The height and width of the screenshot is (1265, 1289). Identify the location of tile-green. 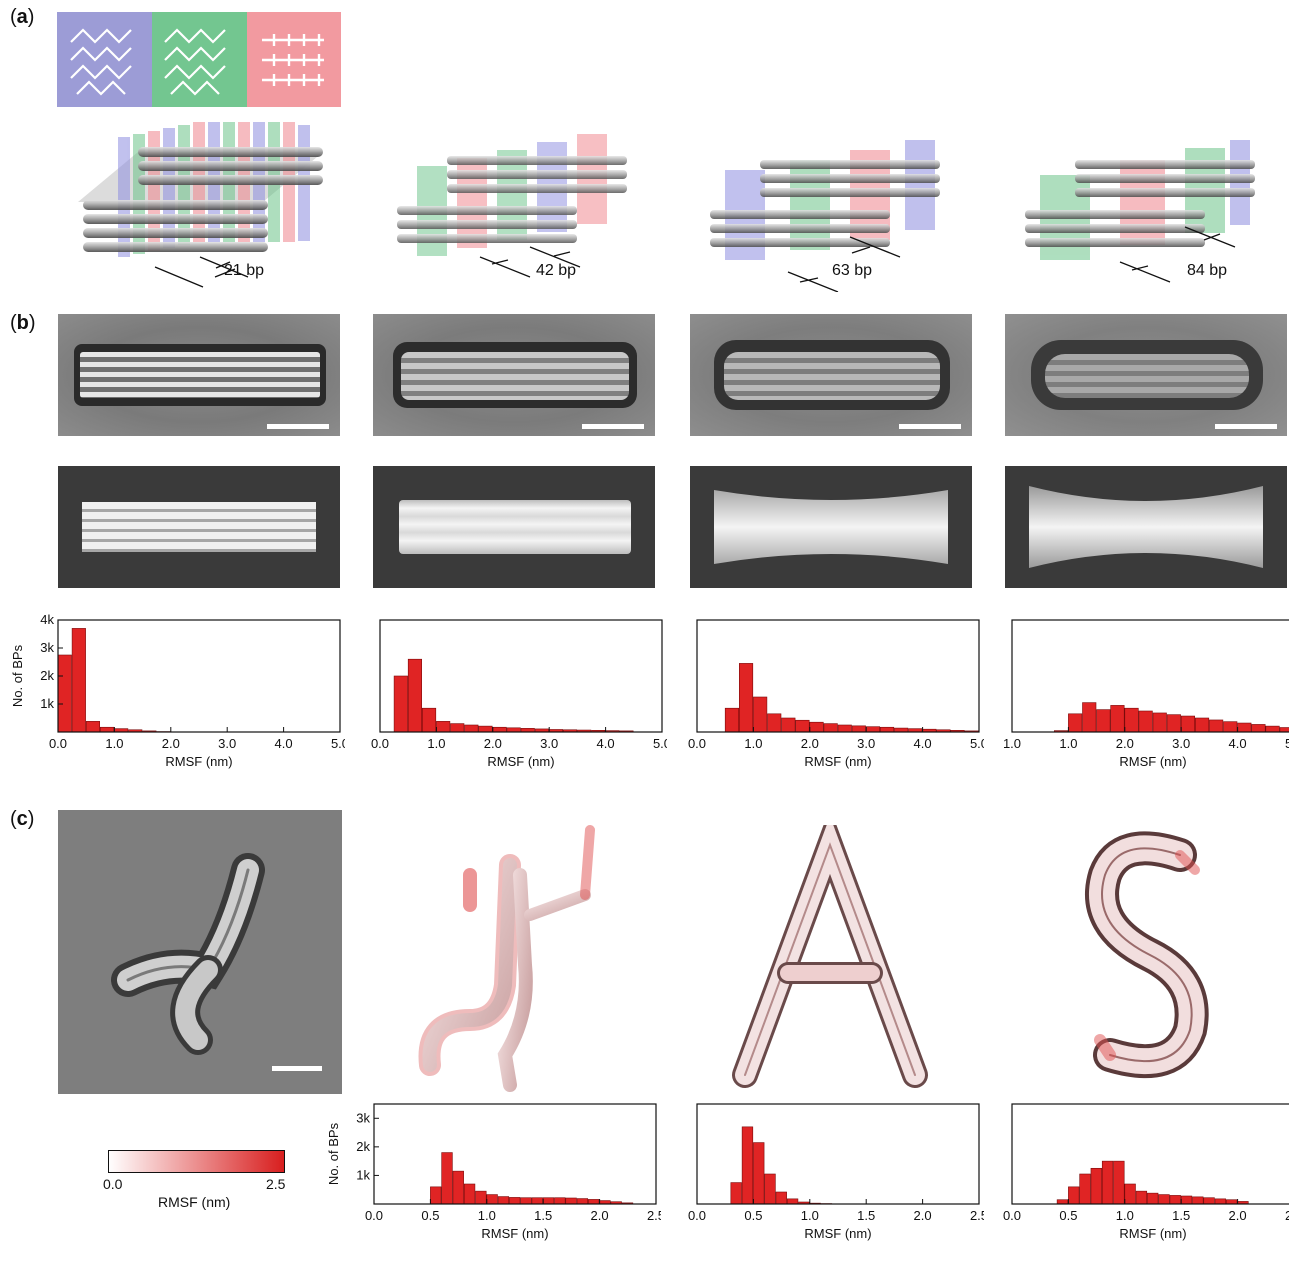
(199, 59).